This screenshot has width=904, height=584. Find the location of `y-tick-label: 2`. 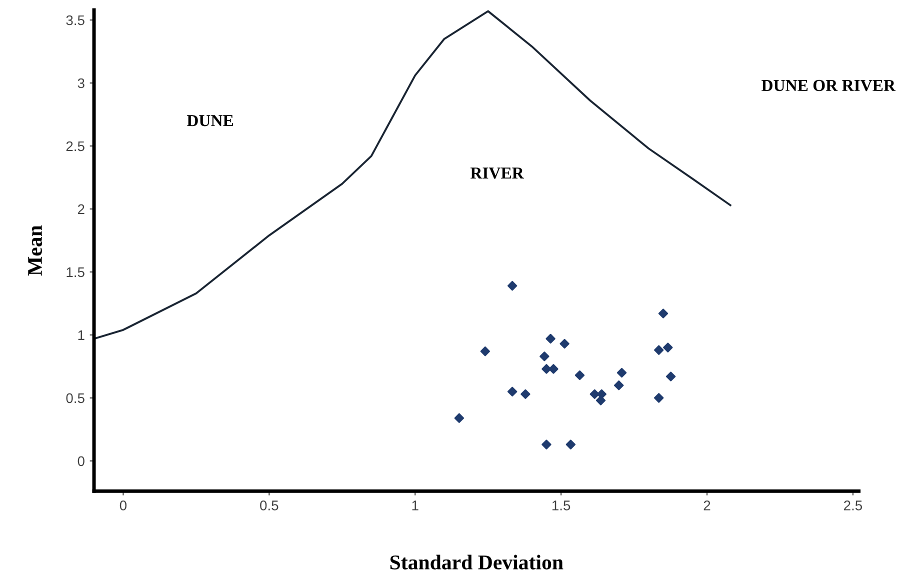

y-tick-label: 2 is located at coordinates (81, 209).